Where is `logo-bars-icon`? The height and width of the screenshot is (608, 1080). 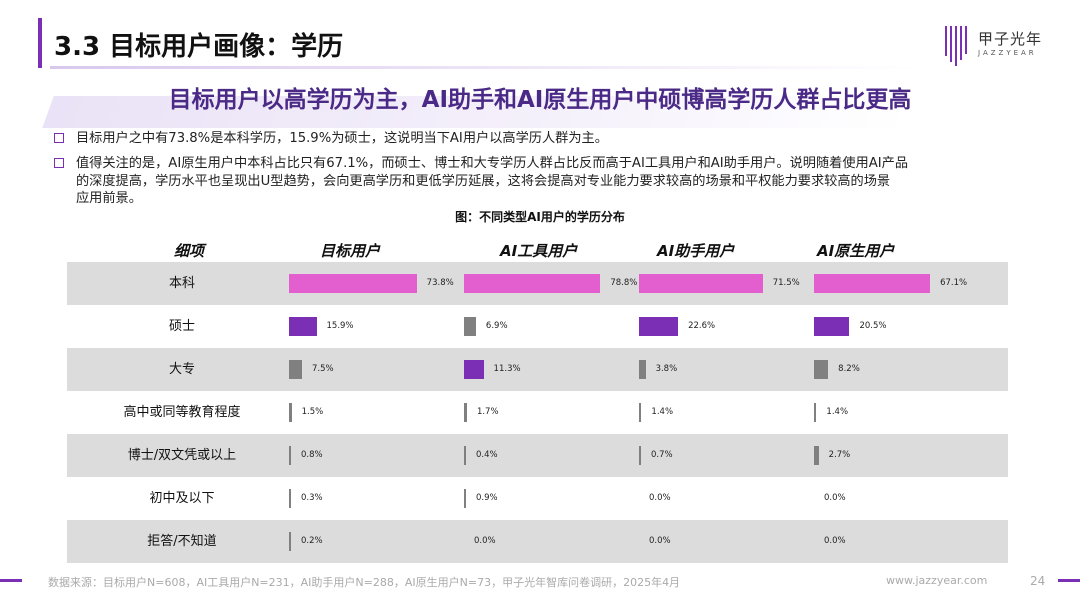
logo-bars-icon is located at coordinates (957, 44).